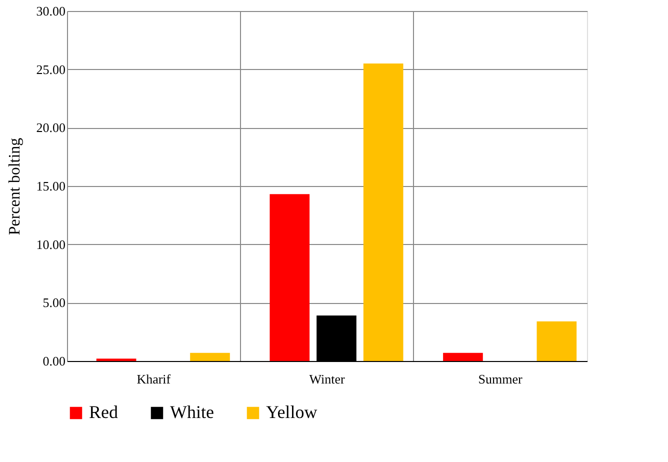  What do you see at coordinates (54, 361) in the screenshot?
I see `y-tick-label: 0.00` at bounding box center [54, 361].